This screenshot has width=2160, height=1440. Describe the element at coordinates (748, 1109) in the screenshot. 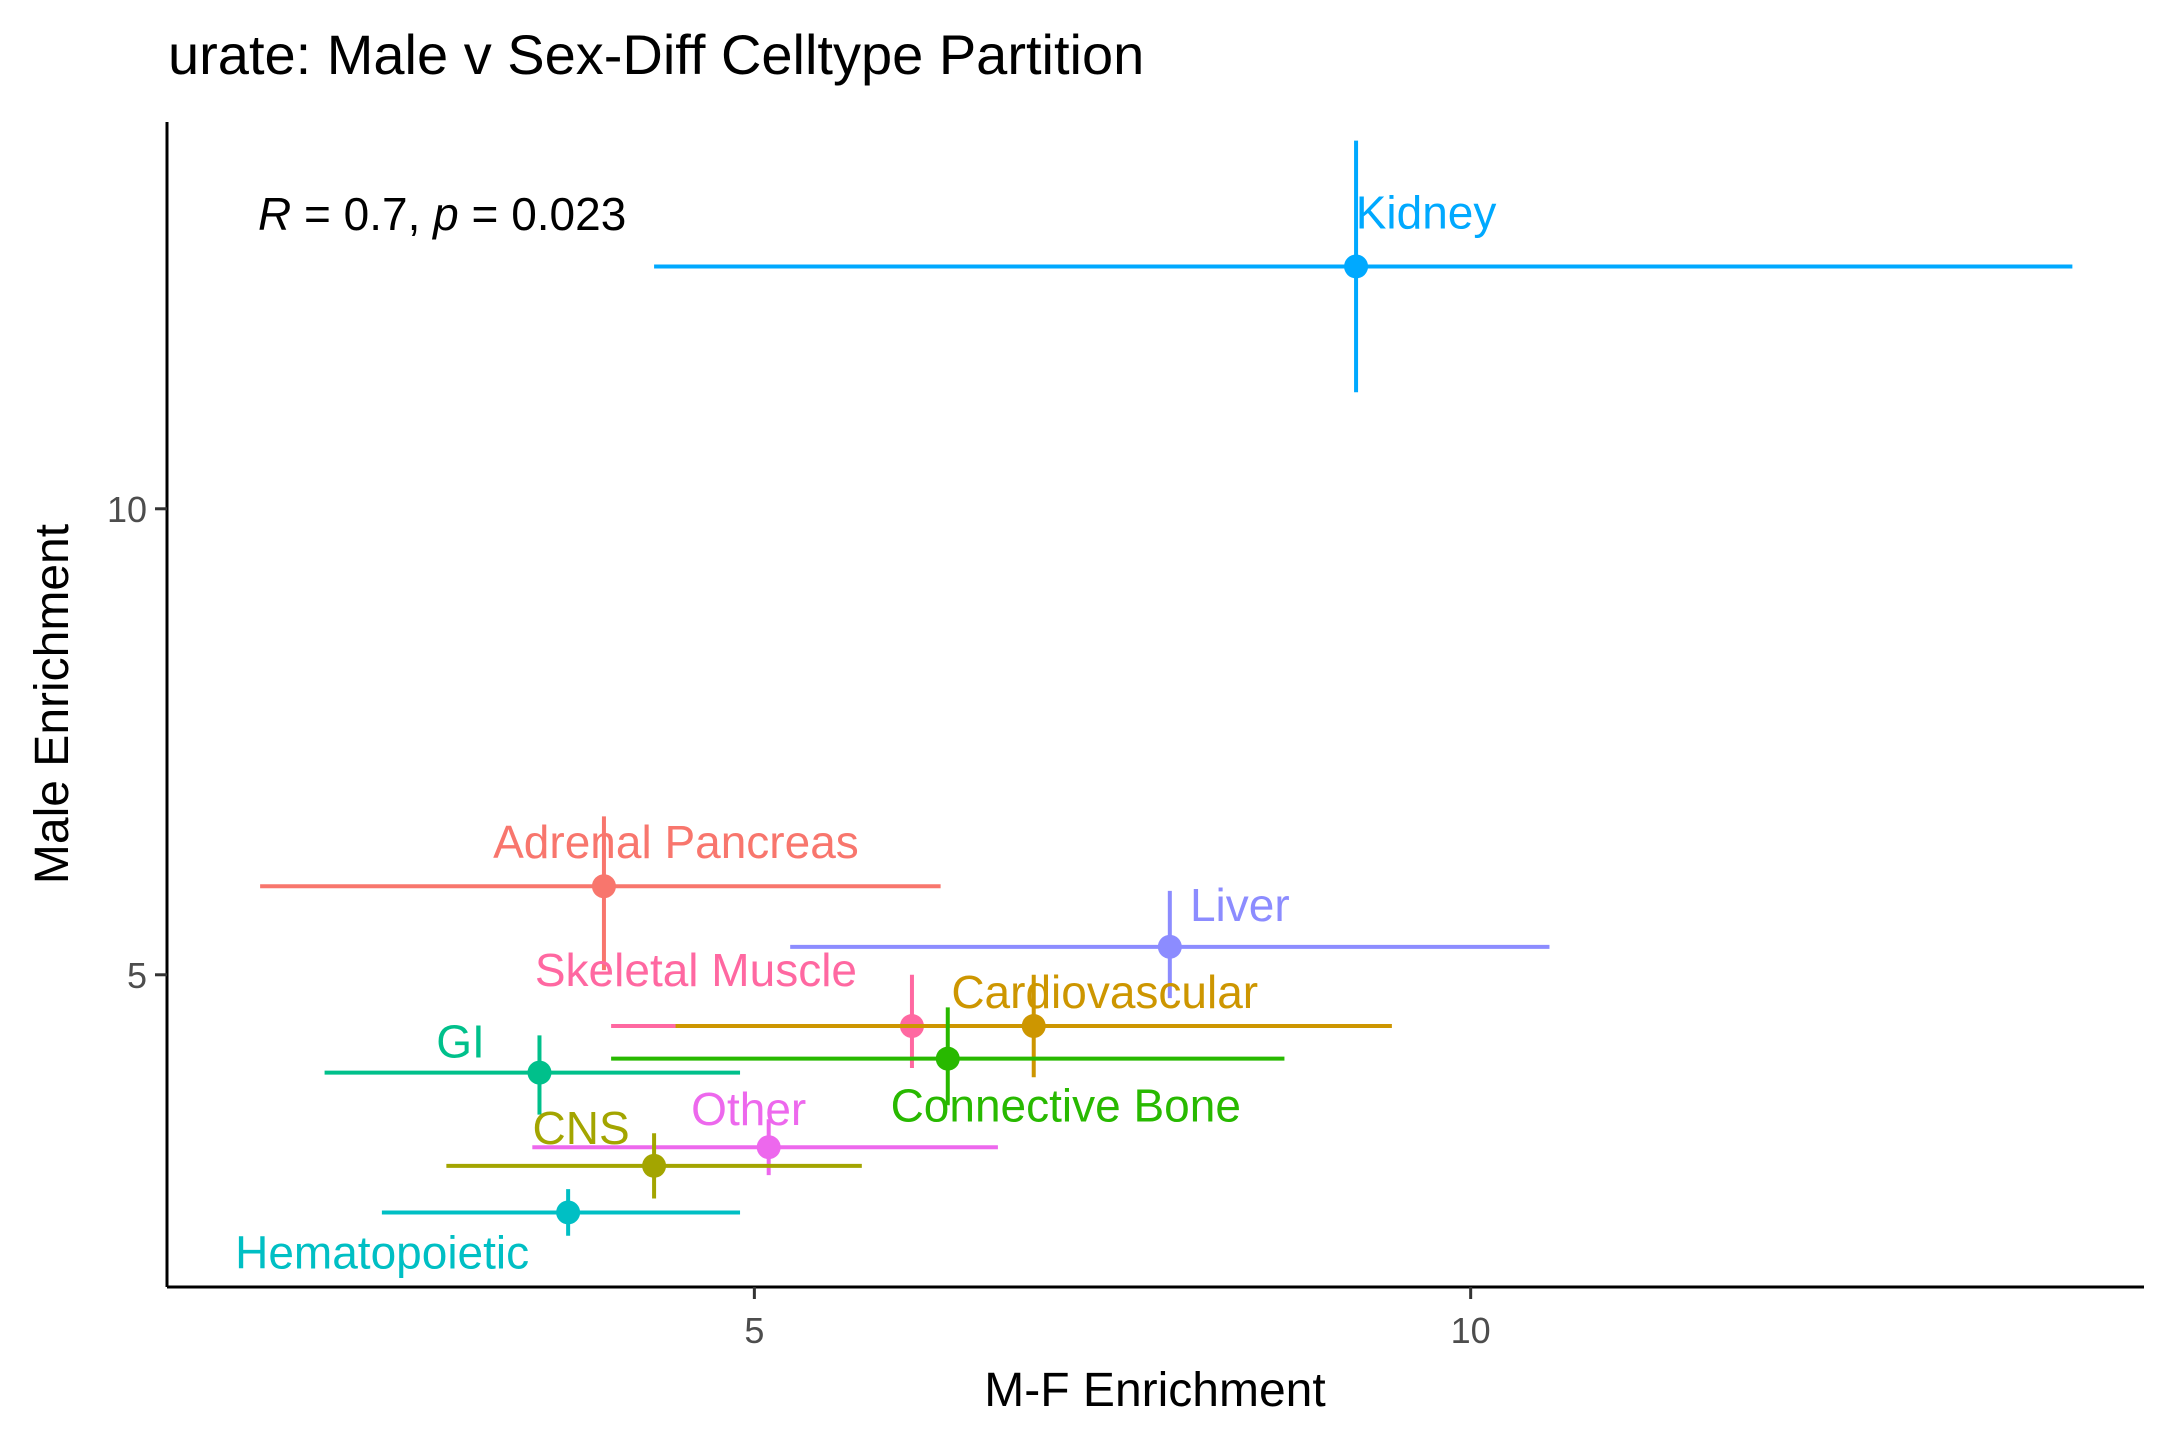

I see `label-other: Other` at that location.